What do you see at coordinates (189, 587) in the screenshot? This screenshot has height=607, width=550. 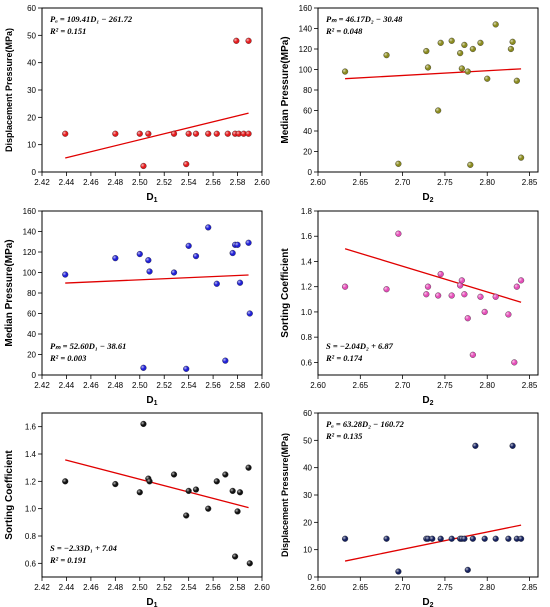 I see `x-tick-label: 2.54` at bounding box center [189, 587].